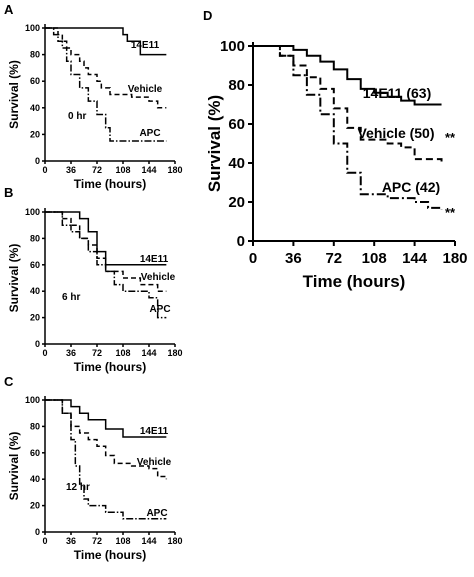  What do you see at coordinates (77, 116) in the screenshot?
I see `panel-a-time-annotation: 0 hr` at bounding box center [77, 116].